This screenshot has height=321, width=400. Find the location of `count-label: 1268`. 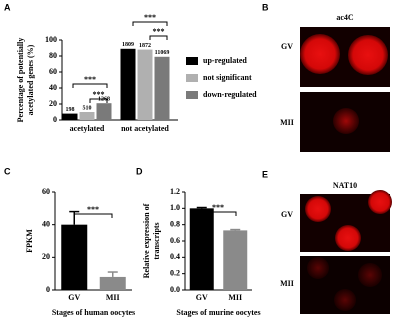

count-label: 1268 is located at coordinates (104, 100).